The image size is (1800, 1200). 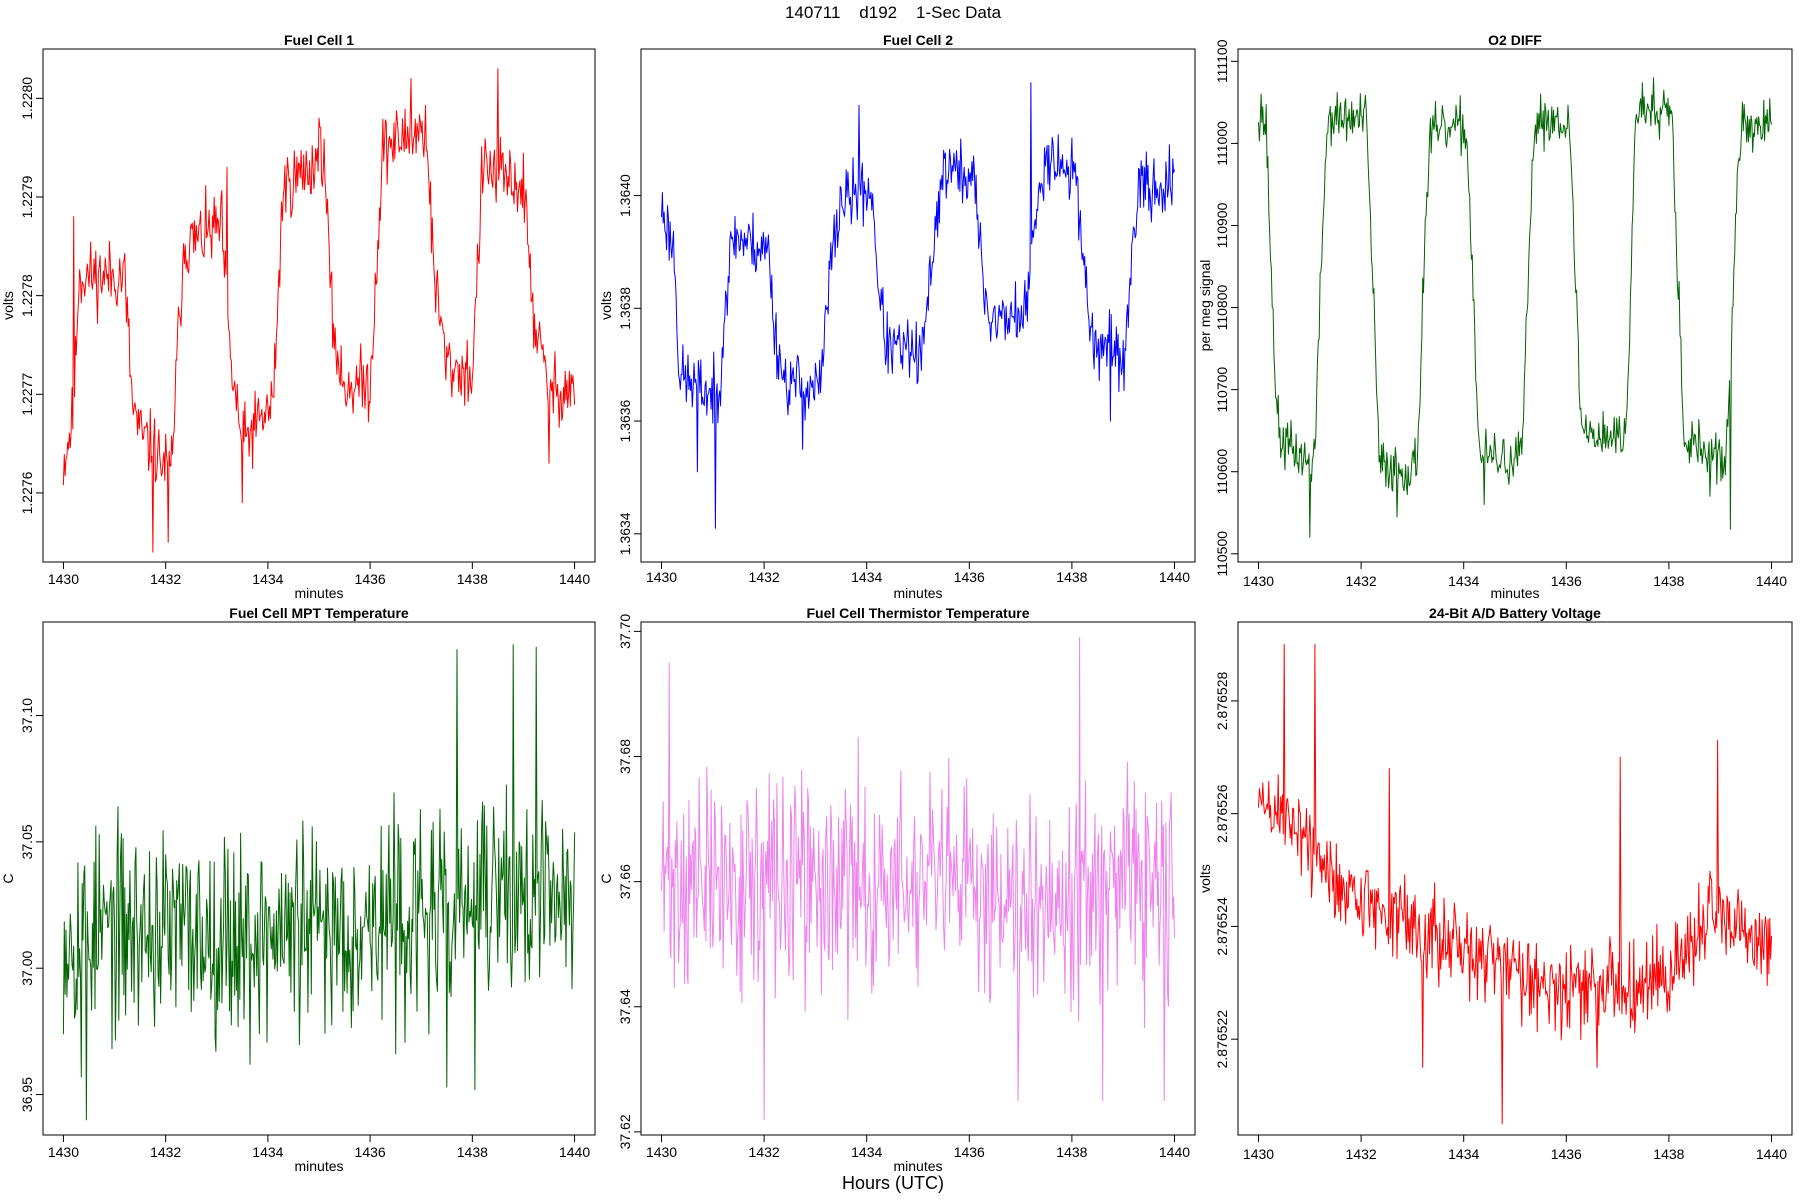 What do you see at coordinates (918, 40) in the screenshot?
I see `chart-title: Fuel Cell 2` at bounding box center [918, 40].